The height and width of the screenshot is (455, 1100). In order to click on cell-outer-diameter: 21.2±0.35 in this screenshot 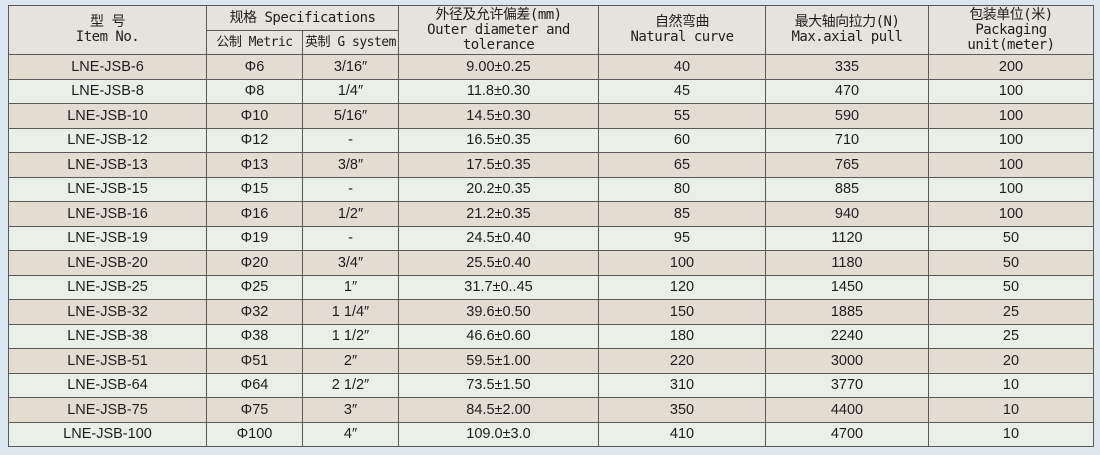, I will do `click(498, 214)`.